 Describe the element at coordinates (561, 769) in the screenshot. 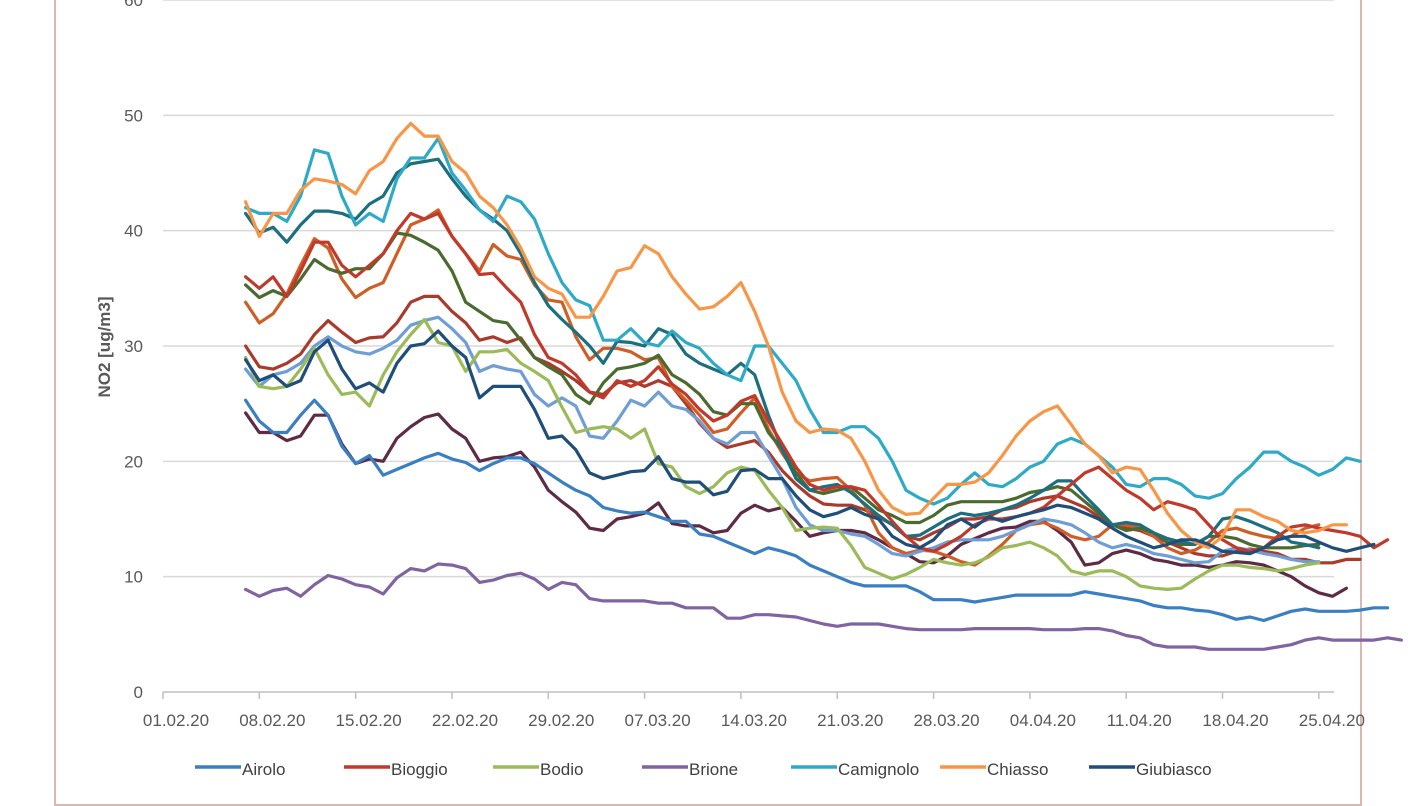

I see `legend-label: Bodio` at that location.